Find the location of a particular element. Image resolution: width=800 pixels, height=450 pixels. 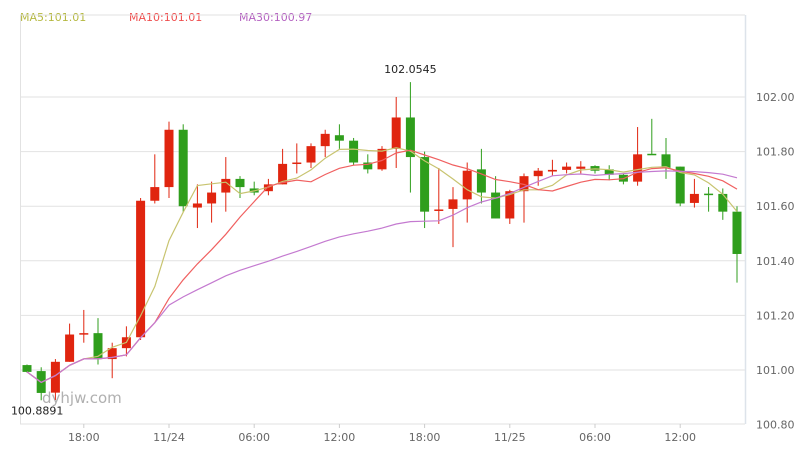

min-price-label: 100.8891 is located at coordinates (37, 410).